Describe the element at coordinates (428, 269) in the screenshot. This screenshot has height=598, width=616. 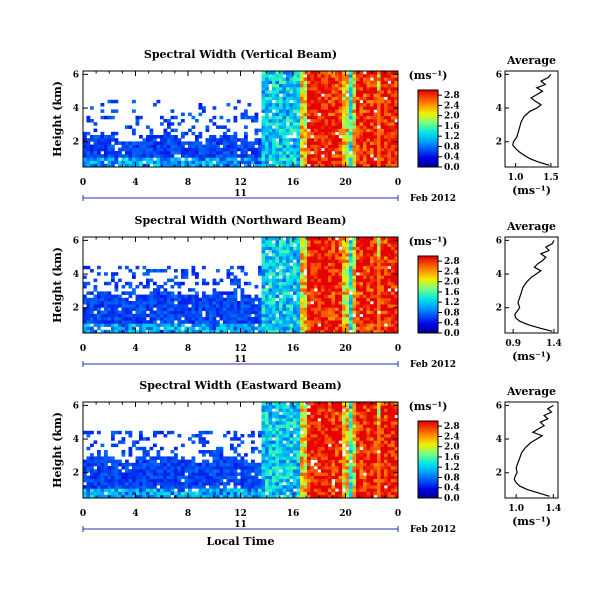
I see `colorbar-segment` at that location.